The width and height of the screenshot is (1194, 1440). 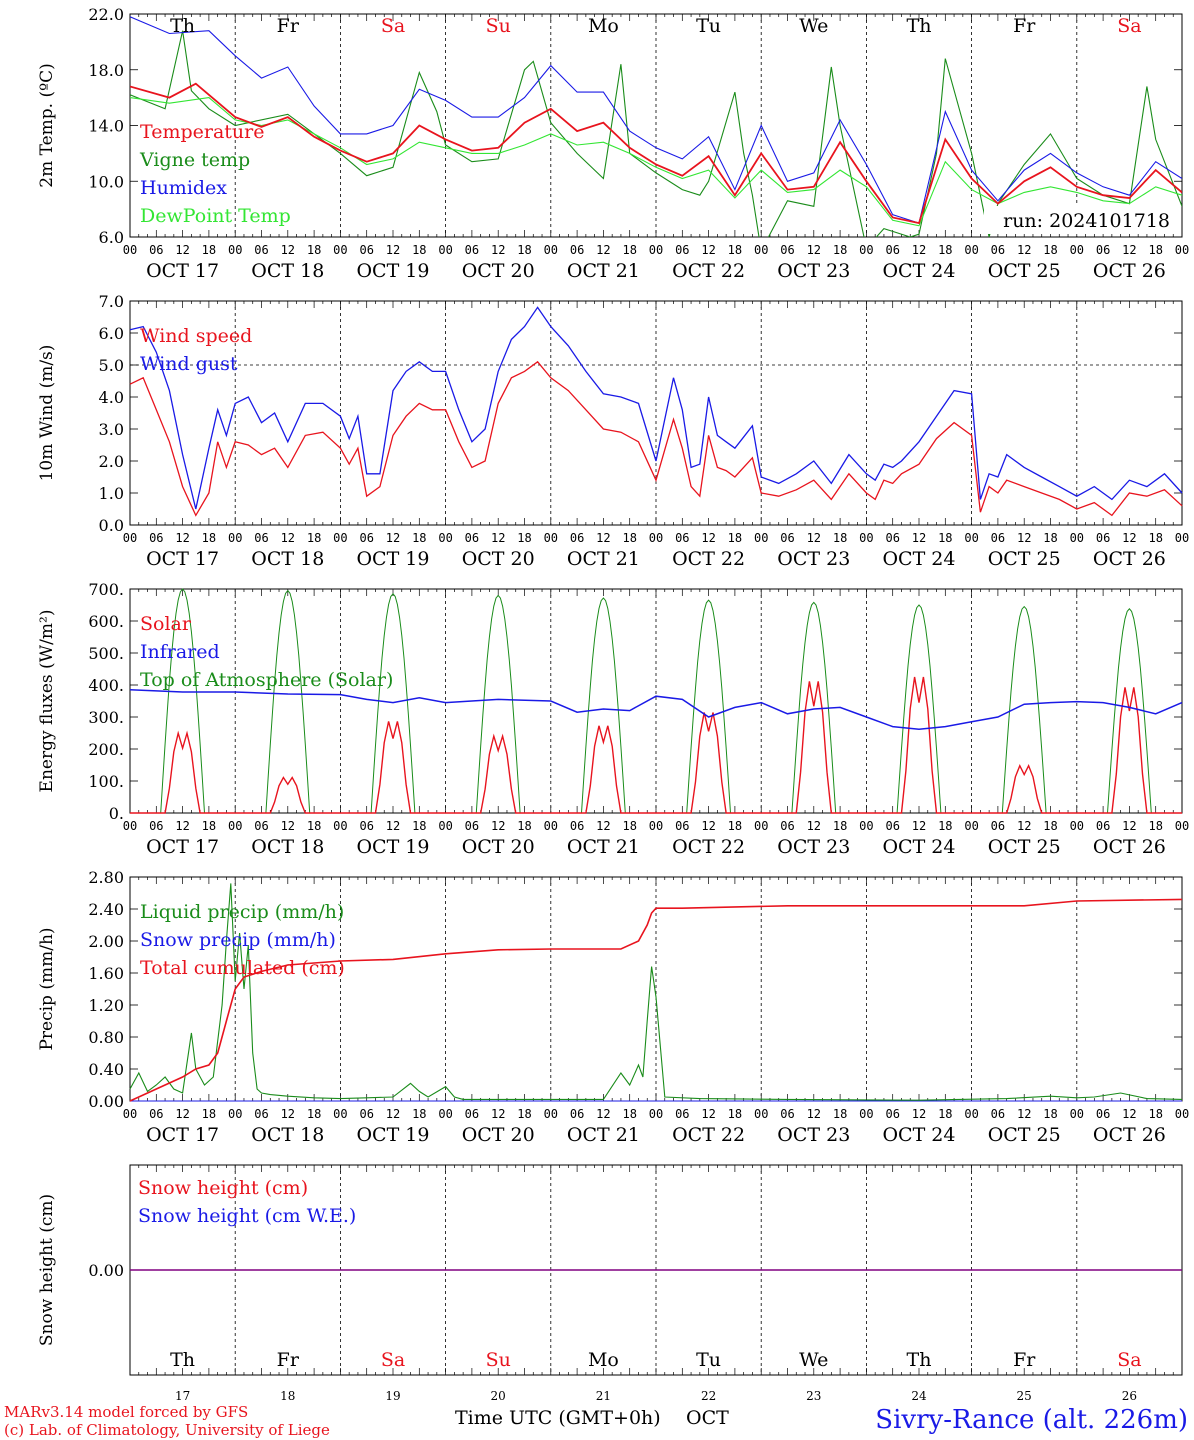 I want to click on date-label: OCT 19, so click(x=392, y=559).